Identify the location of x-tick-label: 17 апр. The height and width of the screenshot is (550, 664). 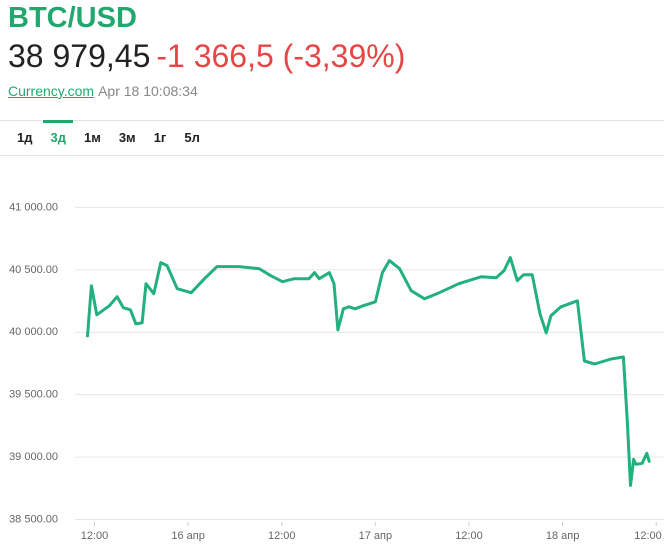
(375, 536).